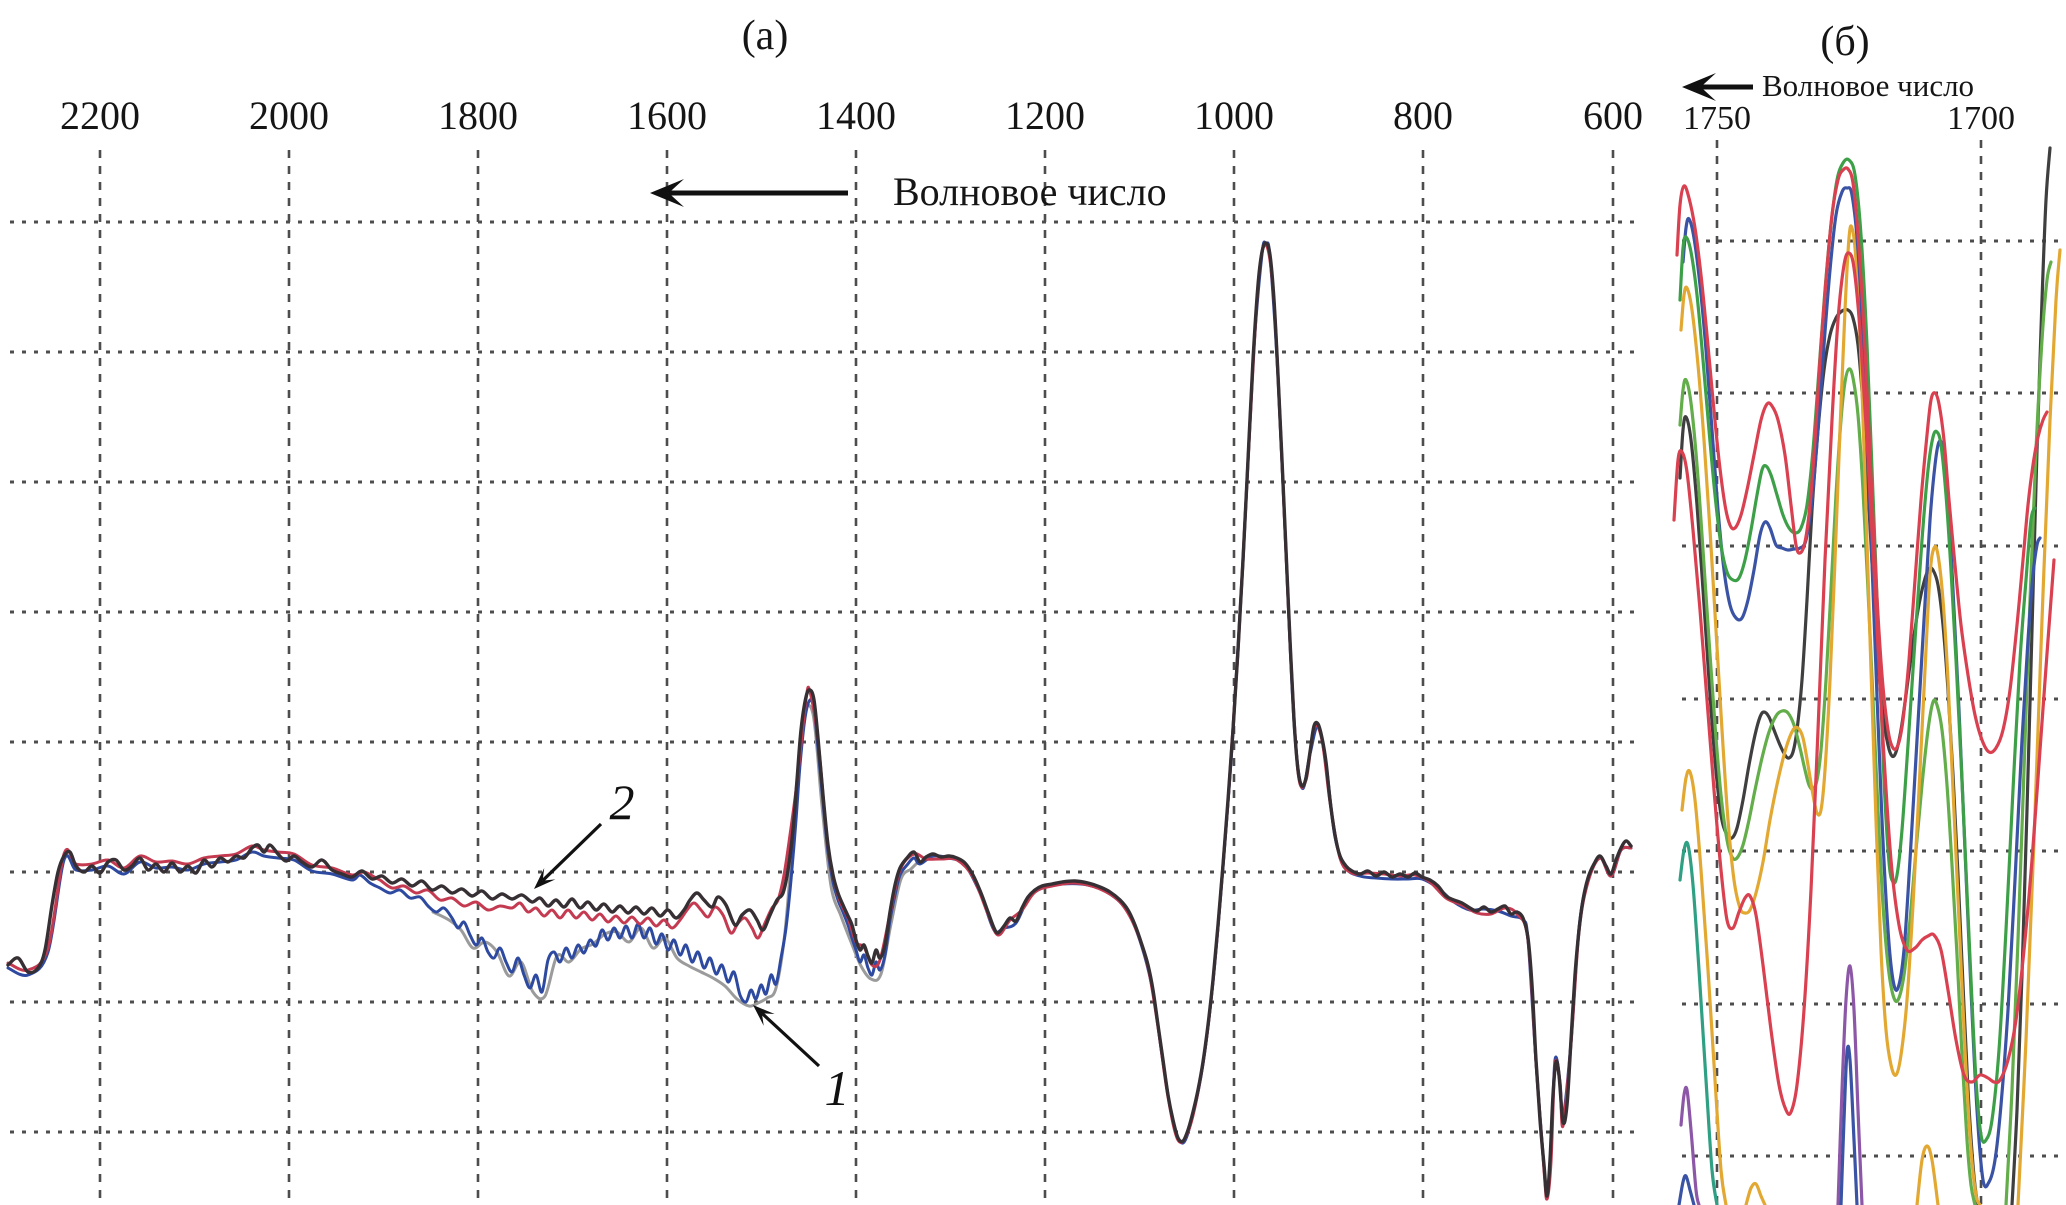 The width and height of the screenshot is (2066, 1205). What do you see at coordinates (1849, 1124) in the screenshot?
I see `spectrum-blue-mid-peak` at bounding box center [1849, 1124].